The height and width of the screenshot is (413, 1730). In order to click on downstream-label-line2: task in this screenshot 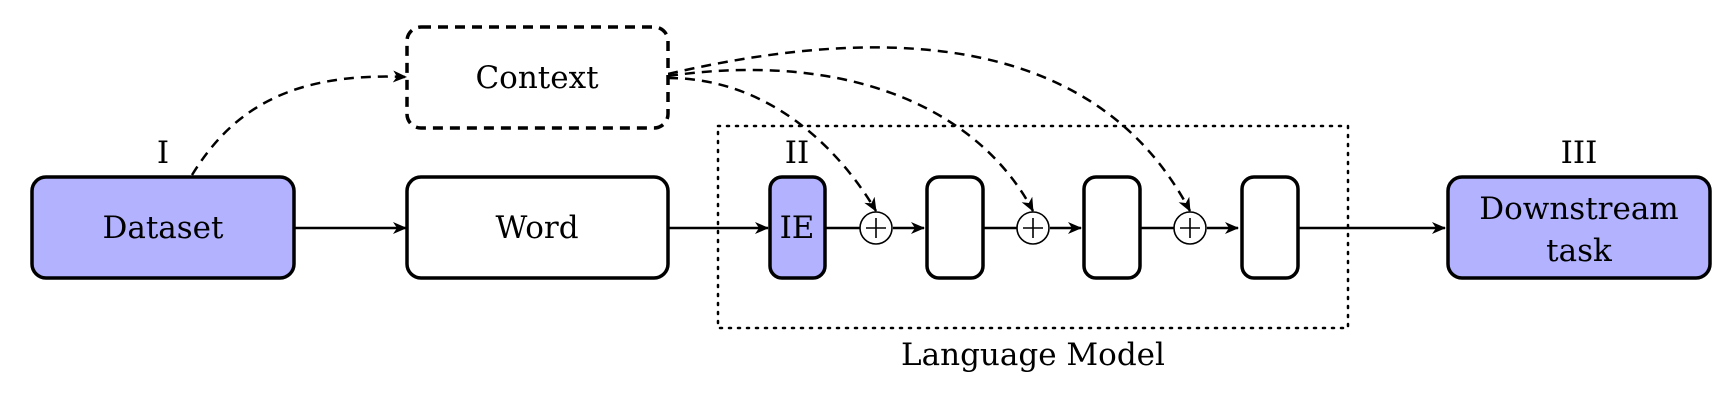, I will do `click(1579, 251)`.